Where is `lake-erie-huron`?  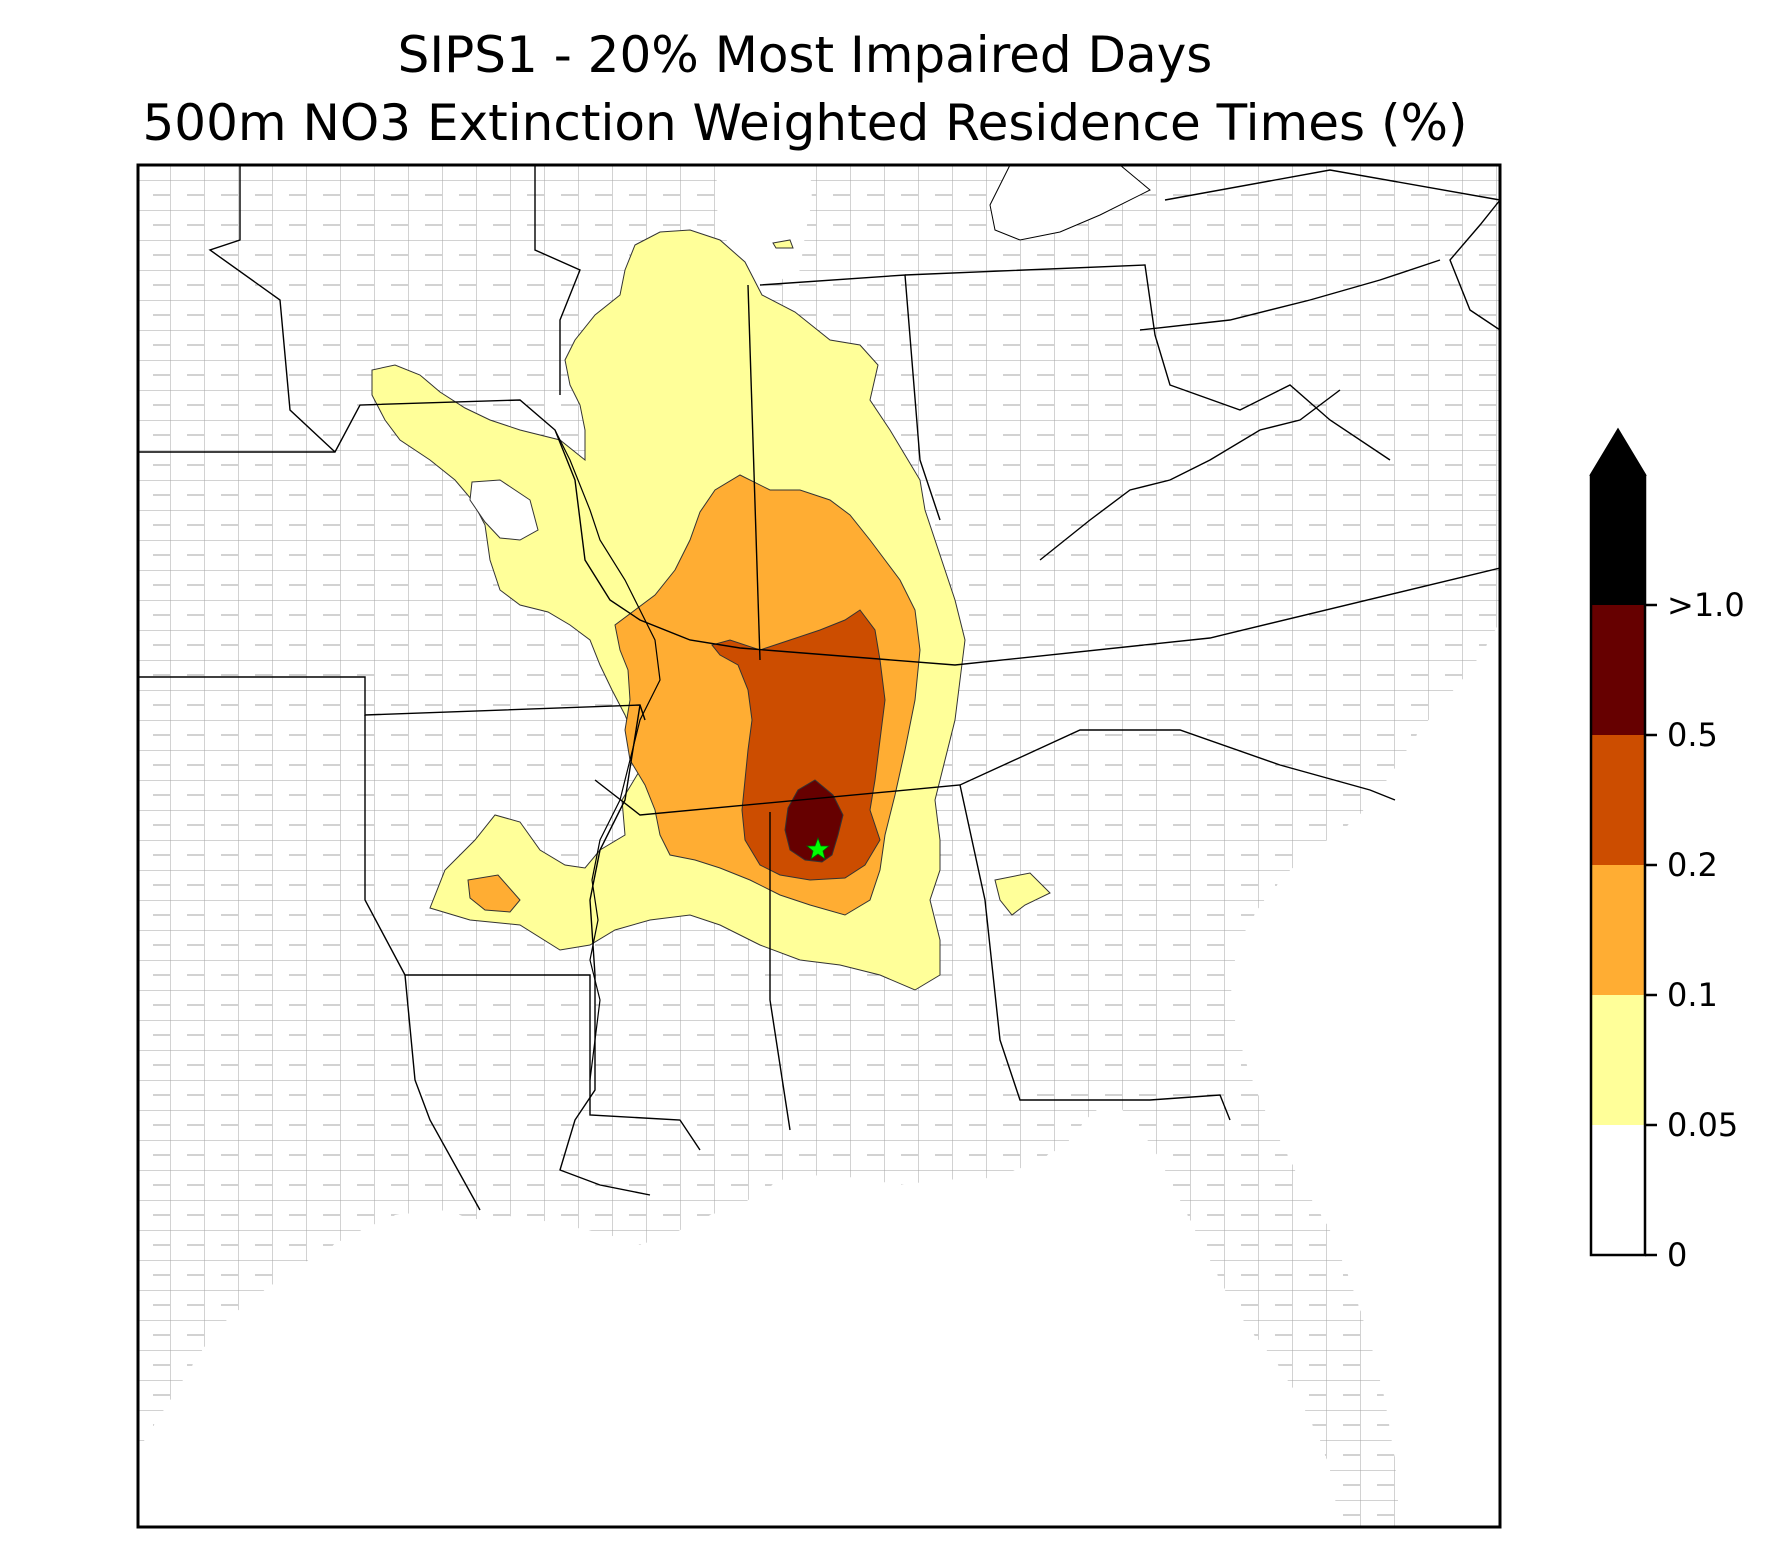 lake-erie-huron is located at coordinates (1070, 203).